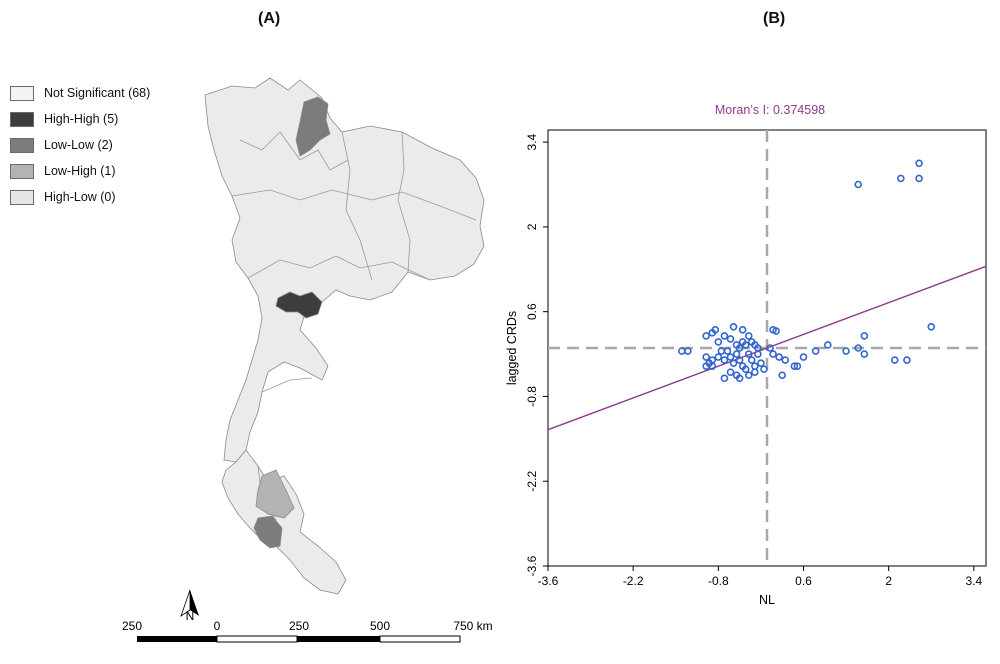 The width and height of the screenshot is (1000, 664). What do you see at coordinates (512, 348) in the screenshot?
I see `y-axis-label: lagged CRDs` at bounding box center [512, 348].